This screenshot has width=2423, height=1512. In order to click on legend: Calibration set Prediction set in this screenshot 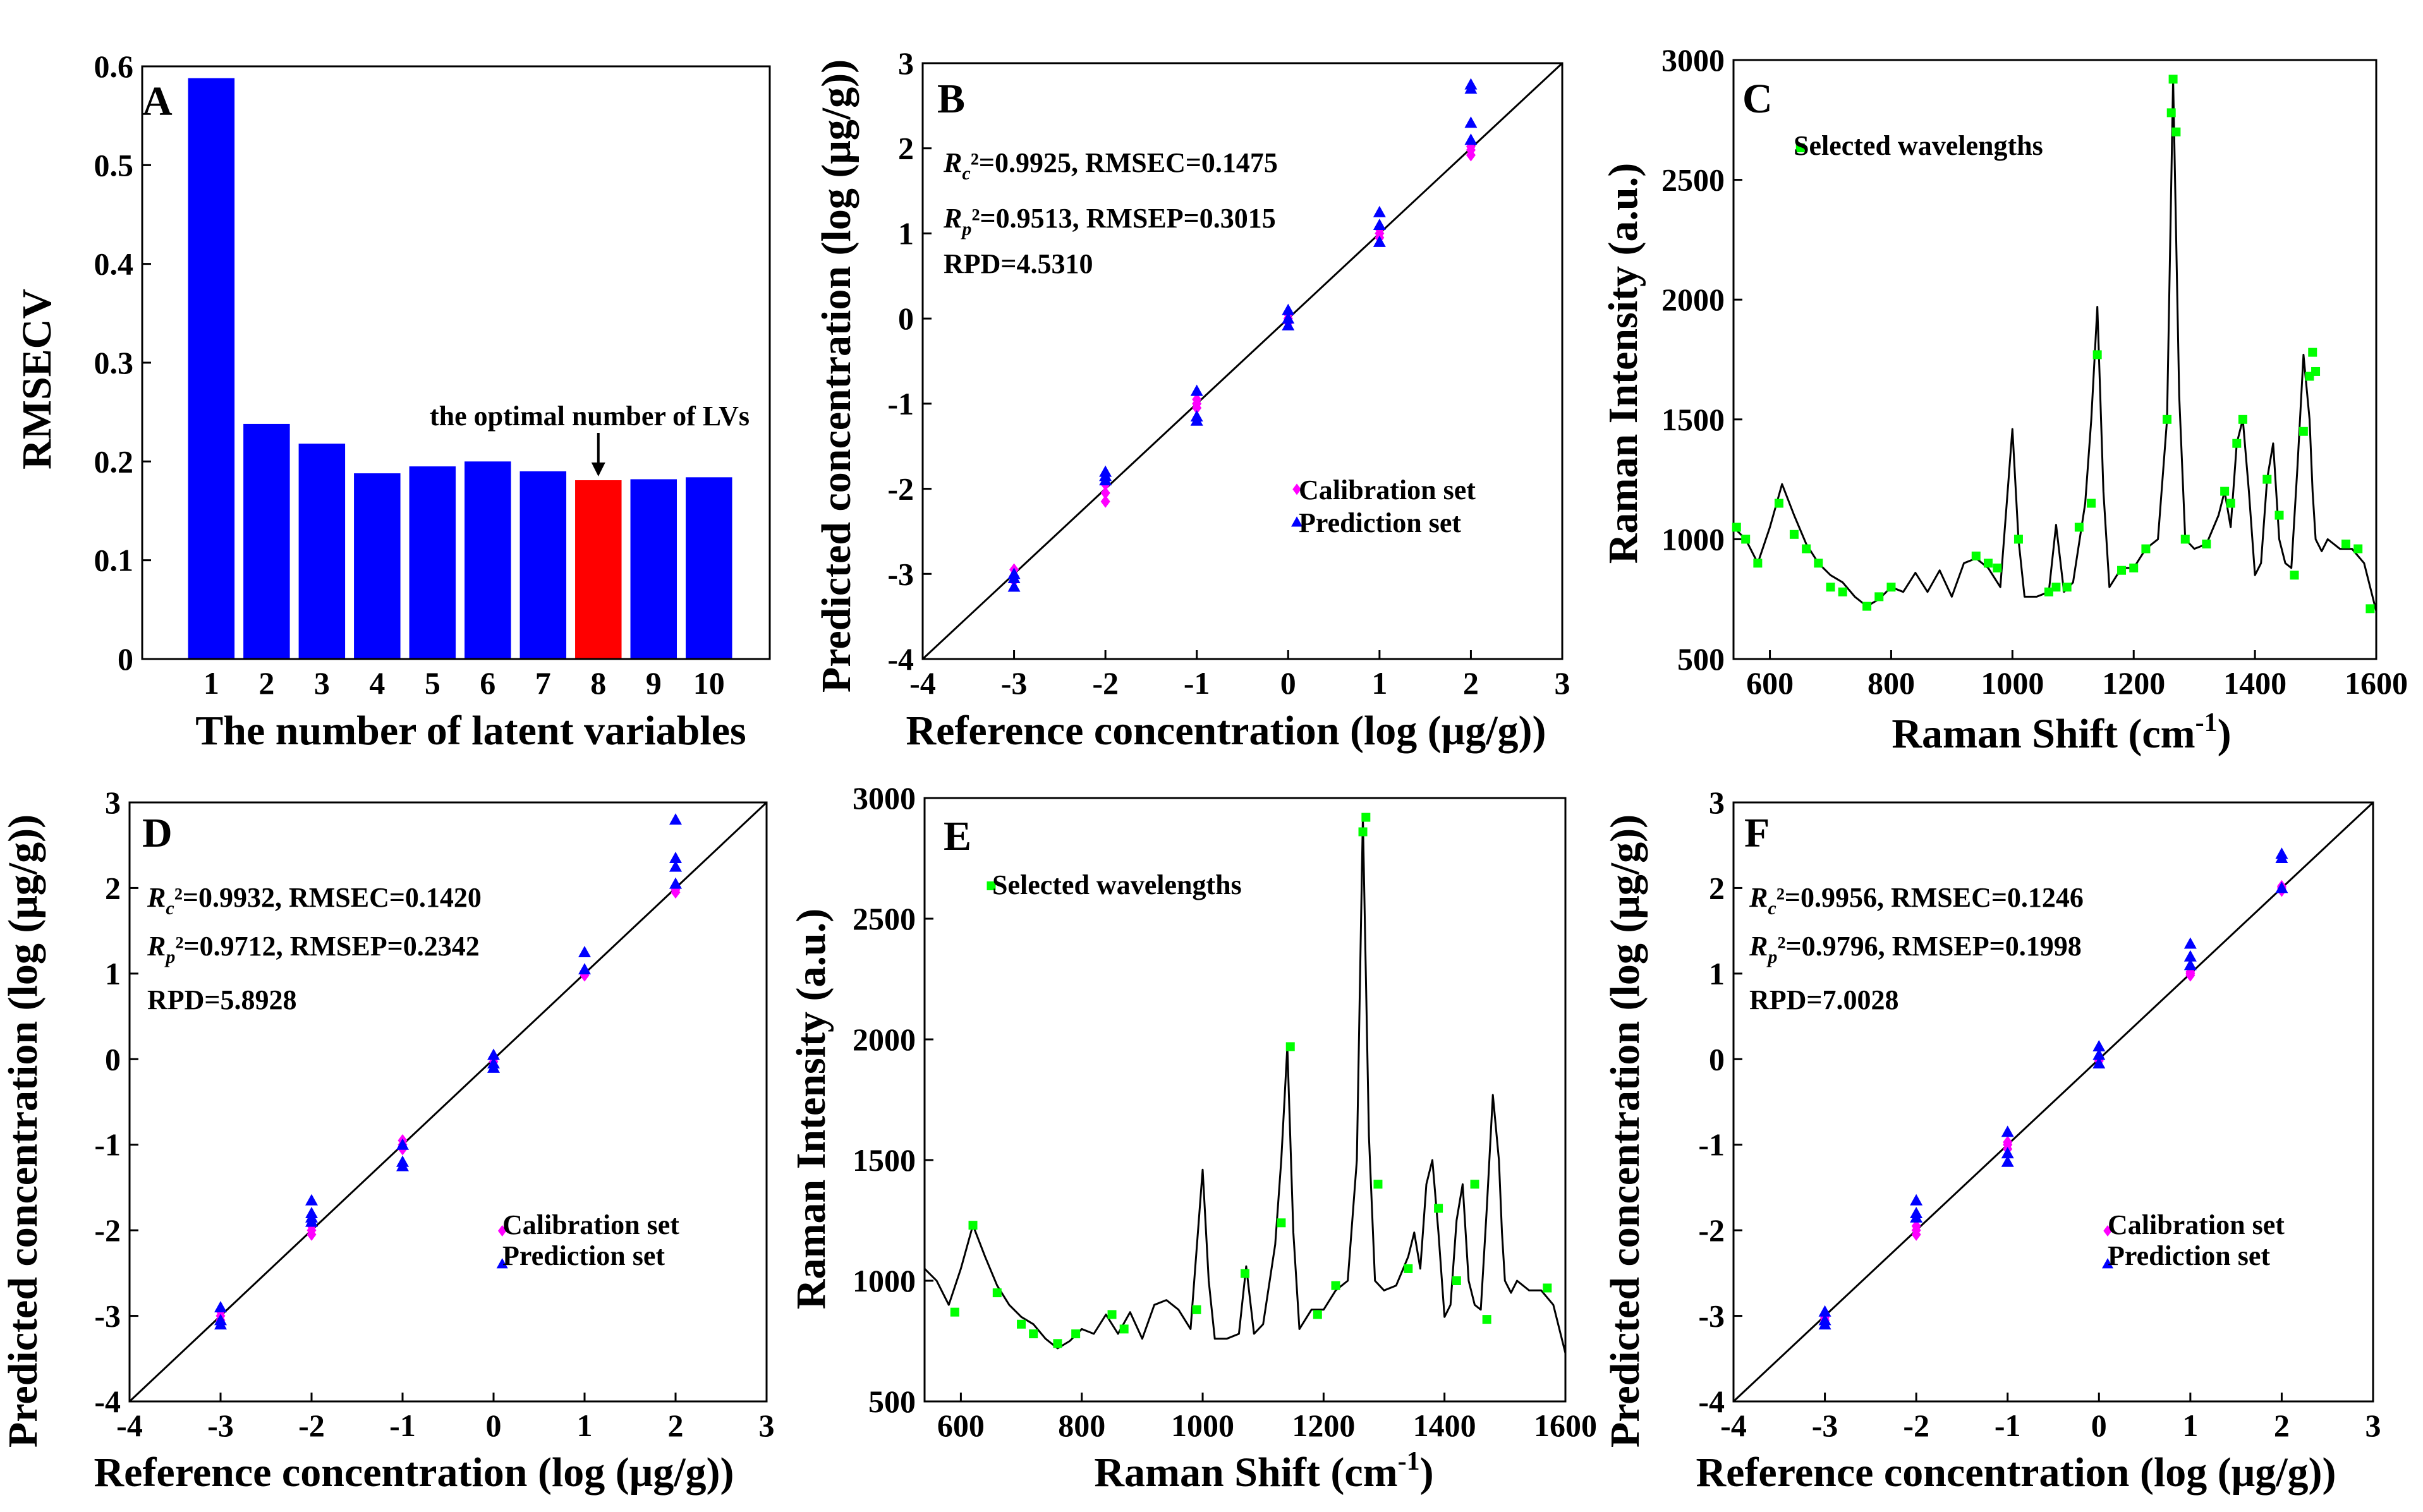, I will do `click(591, 1240)`.